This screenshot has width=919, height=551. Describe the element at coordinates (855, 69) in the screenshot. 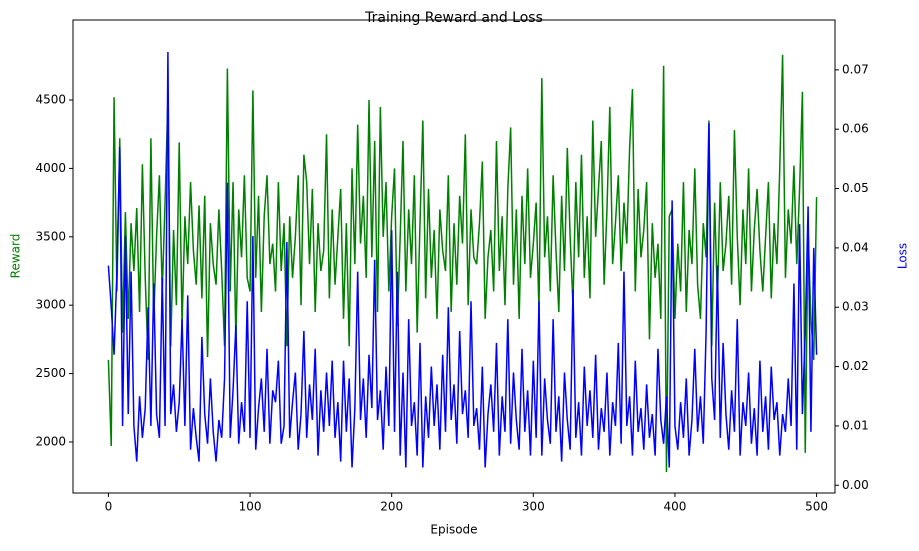

I see `y2-tick-label: 0.07` at that location.